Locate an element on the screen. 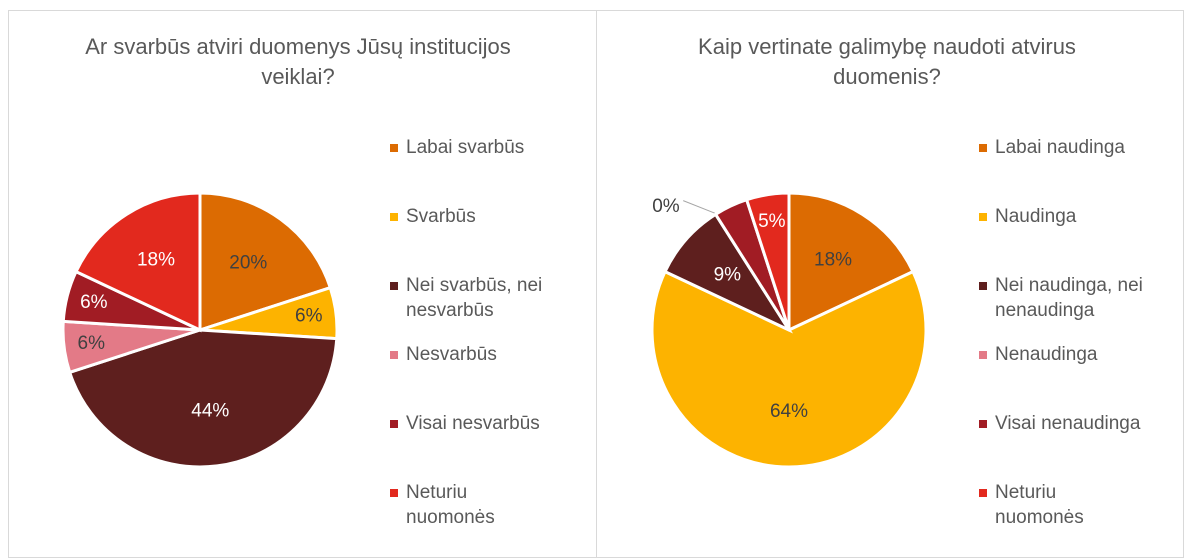 The image size is (1192, 558). legend-entry: Visai nenaudinga is located at coordinates (1061, 423).